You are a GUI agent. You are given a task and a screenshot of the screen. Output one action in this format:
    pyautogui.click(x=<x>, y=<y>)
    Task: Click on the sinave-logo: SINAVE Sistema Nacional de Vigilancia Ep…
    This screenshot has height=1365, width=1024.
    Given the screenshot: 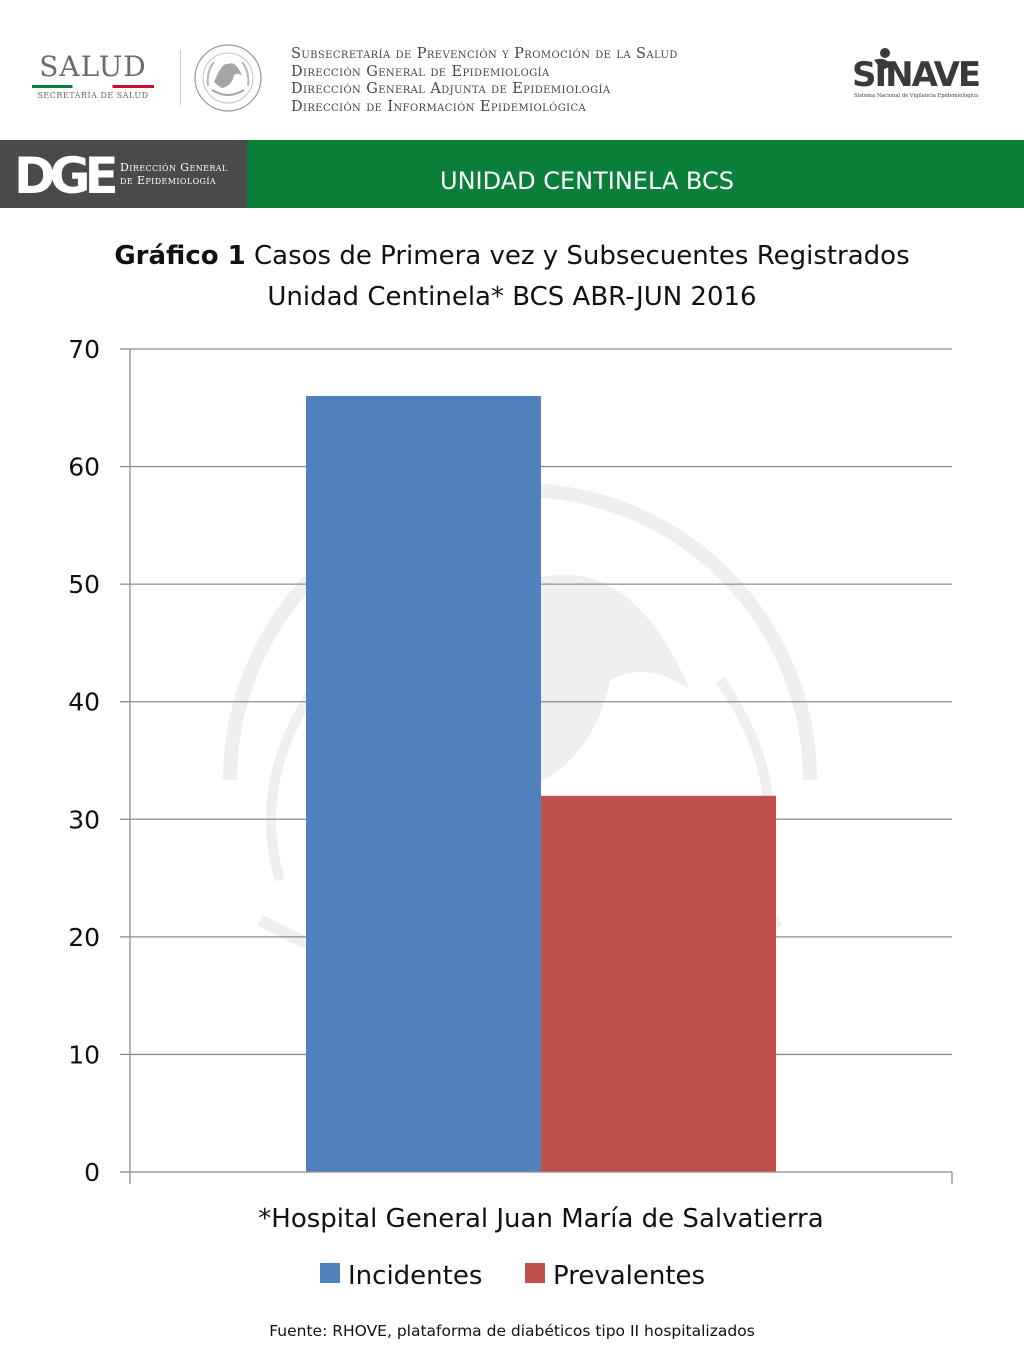 What is the action you would take?
    pyautogui.click(x=916, y=73)
    